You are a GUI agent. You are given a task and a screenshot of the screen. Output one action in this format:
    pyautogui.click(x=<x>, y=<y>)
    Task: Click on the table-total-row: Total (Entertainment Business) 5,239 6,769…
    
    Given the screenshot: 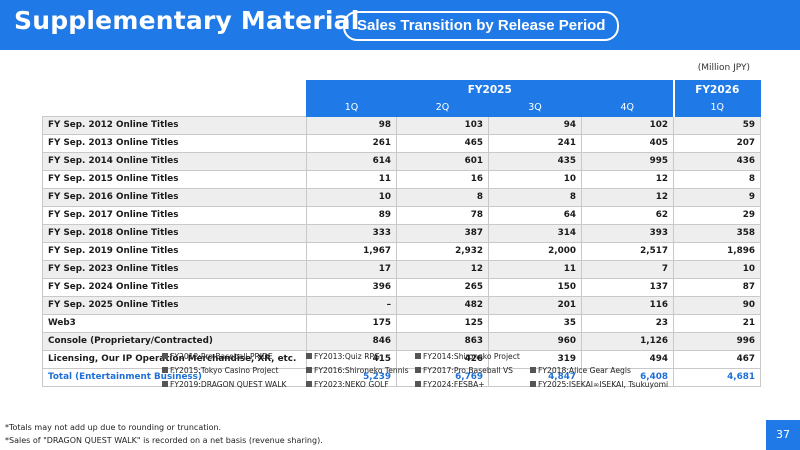 What is the action you would take?
    pyautogui.click(x=401, y=377)
    